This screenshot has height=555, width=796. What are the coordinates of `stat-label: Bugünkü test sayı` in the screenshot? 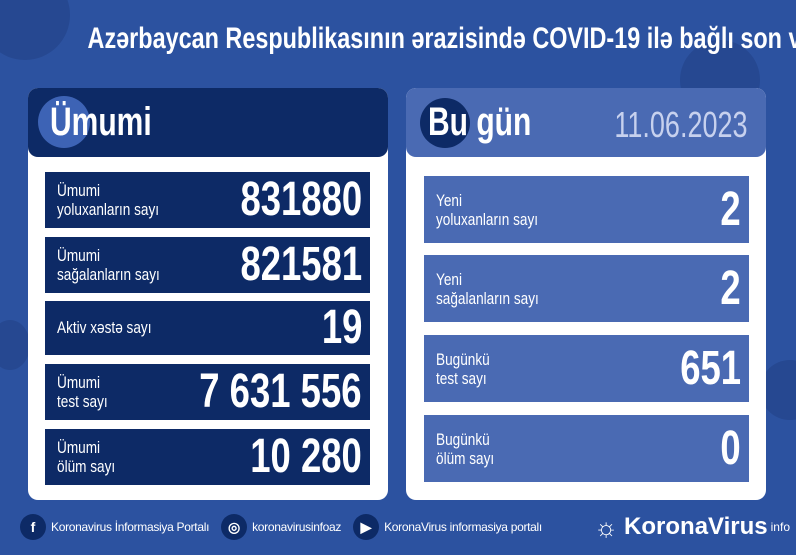 It's located at (463, 368).